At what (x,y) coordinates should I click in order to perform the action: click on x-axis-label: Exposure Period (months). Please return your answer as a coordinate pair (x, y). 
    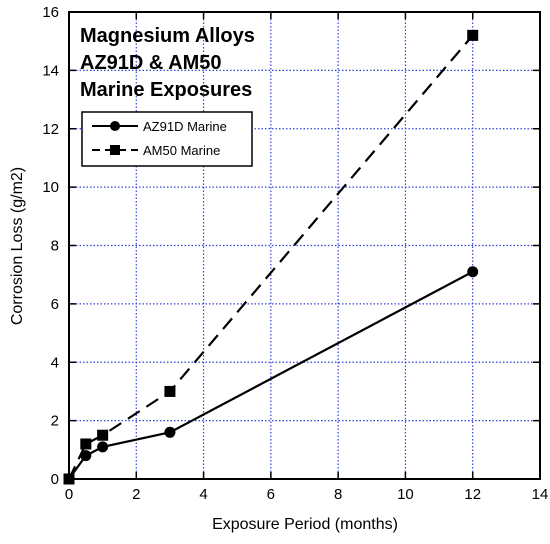
    Looking at the image, I should click on (305, 524).